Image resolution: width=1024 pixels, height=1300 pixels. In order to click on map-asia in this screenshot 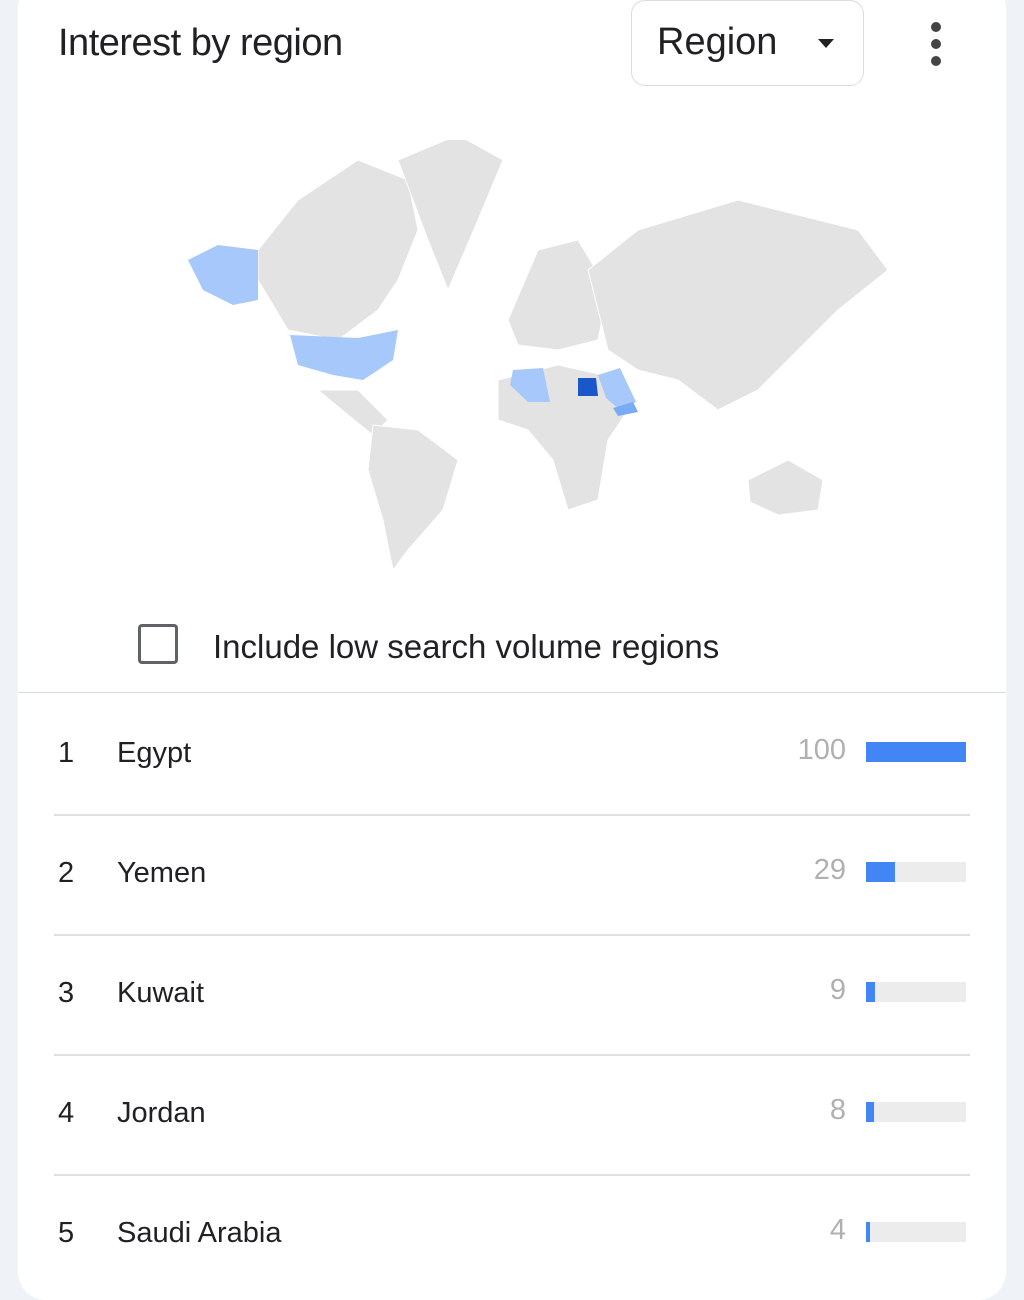, I will do `click(738, 305)`.